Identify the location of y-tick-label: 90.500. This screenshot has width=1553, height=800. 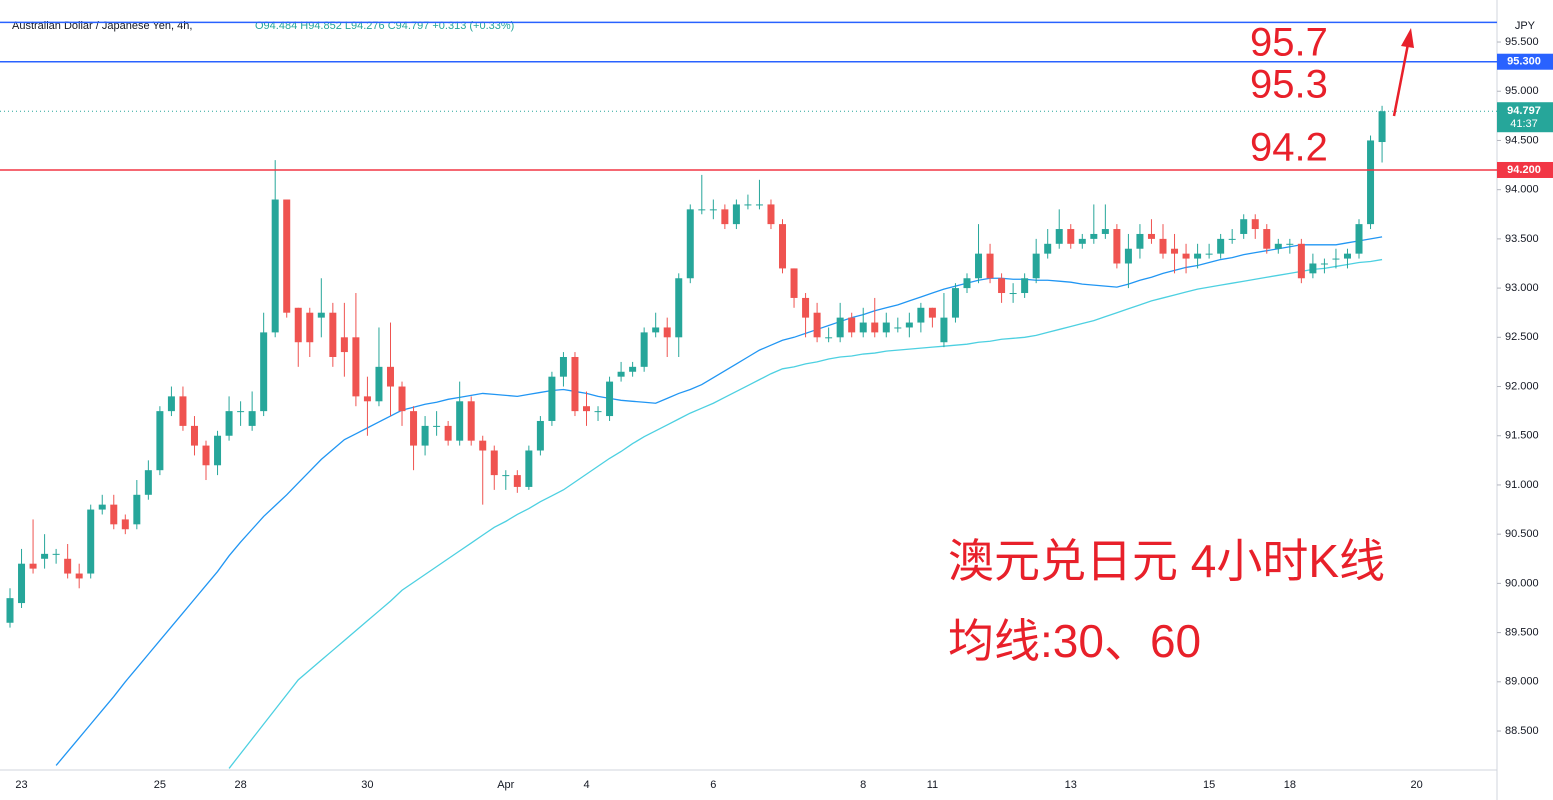
(1522, 534).